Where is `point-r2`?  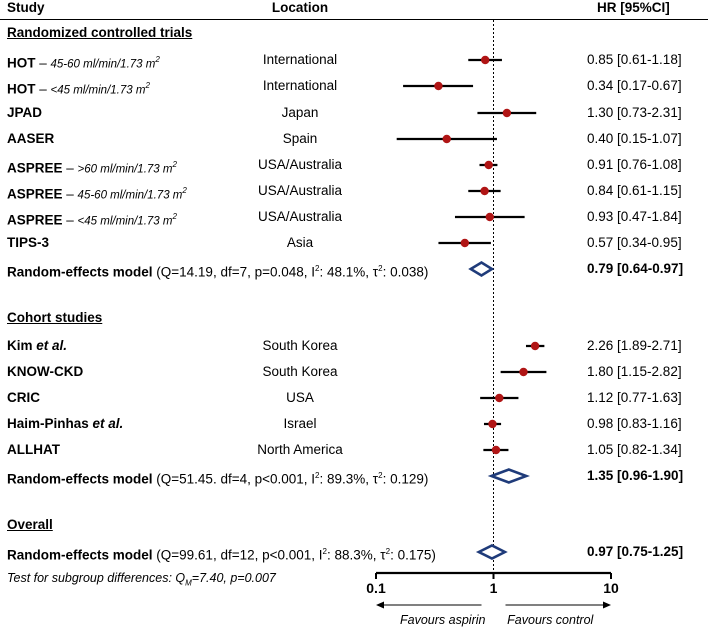 point-r2 is located at coordinates (507, 113).